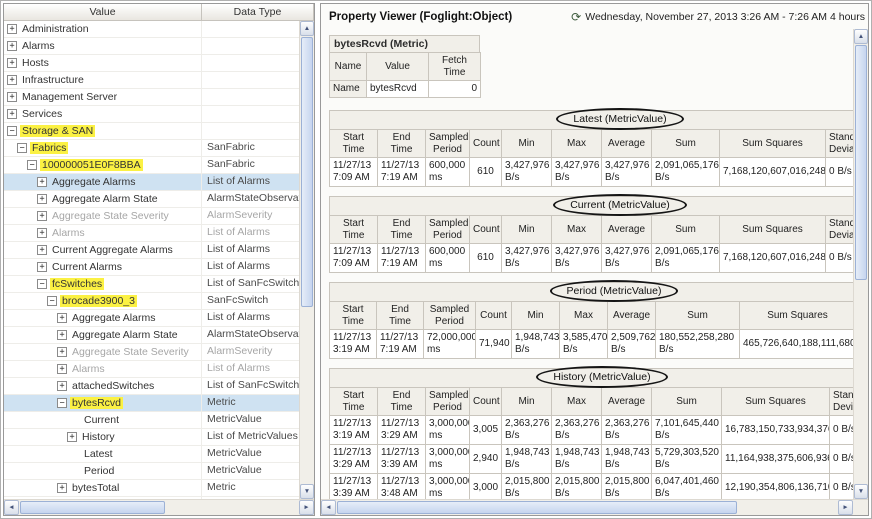  What do you see at coordinates (70, 97) in the screenshot?
I see `tree-item-label: Management Server` at bounding box center [70, 97].